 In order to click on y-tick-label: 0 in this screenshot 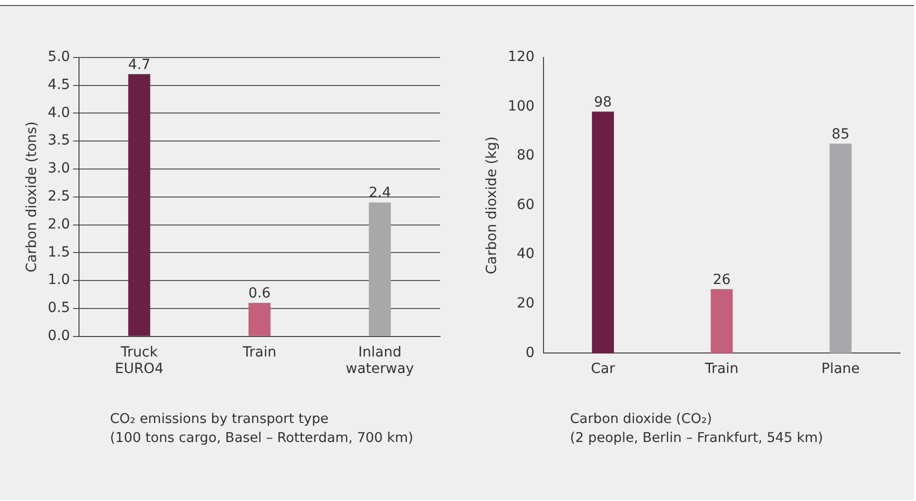, I will do `click(530, 352)`.